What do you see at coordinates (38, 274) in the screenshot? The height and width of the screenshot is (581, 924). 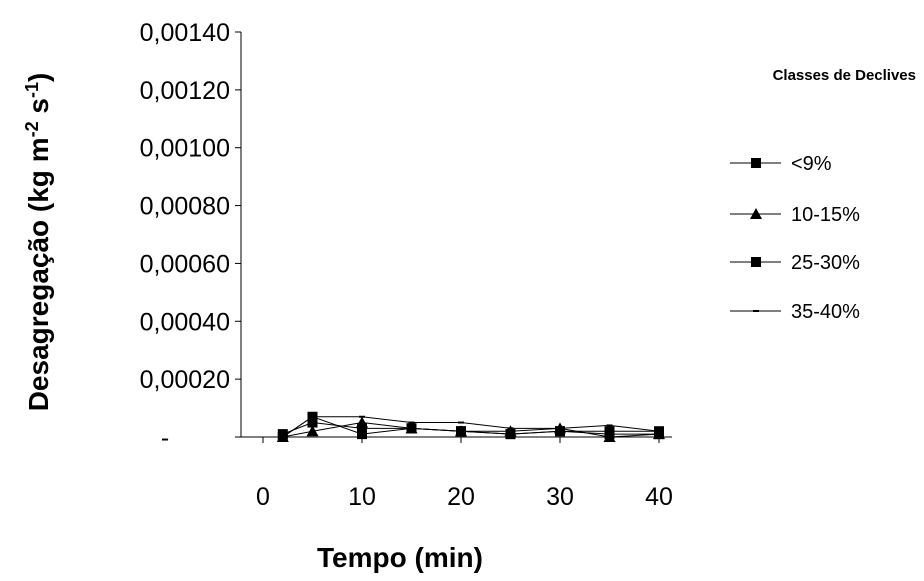 I see `y-axis-title-prefix: Desagregação (kg m` at bounding box center [38, 274].